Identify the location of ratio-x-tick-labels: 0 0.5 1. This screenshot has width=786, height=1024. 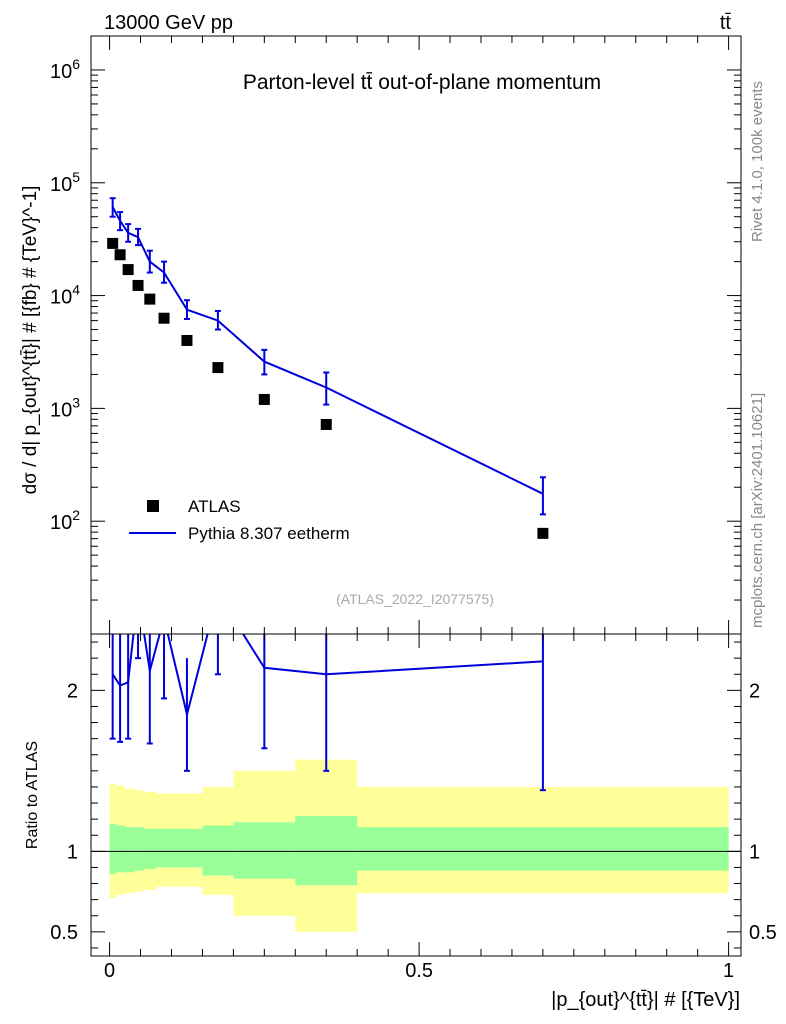
(419, 971).